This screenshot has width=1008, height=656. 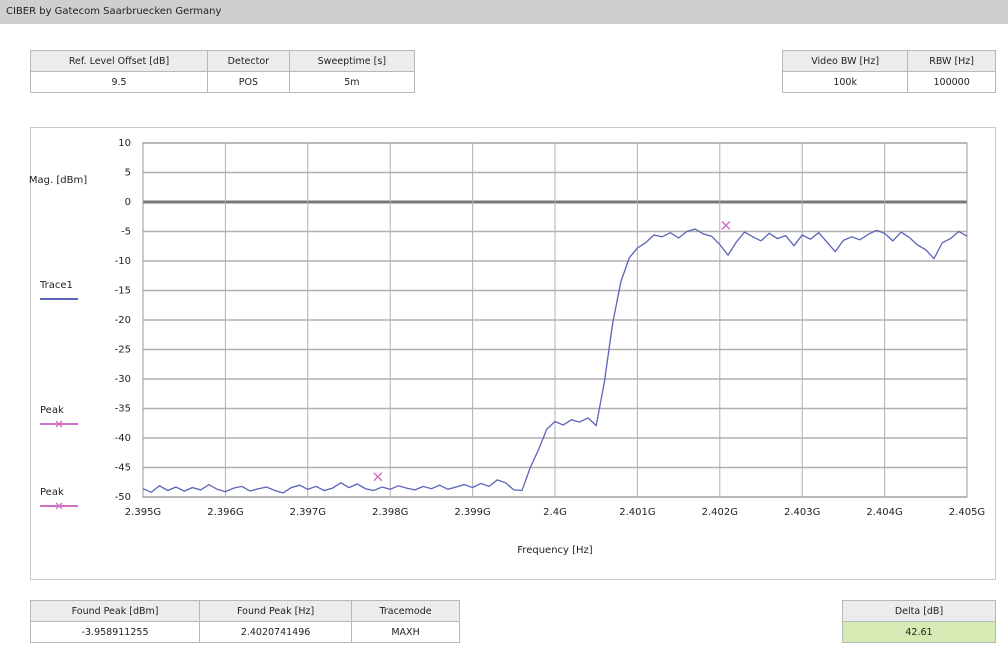 What do you see at coordinates (405, 632) in the screenshot?
I see `table-cell: MAXH` at bounding box center [405, 632].